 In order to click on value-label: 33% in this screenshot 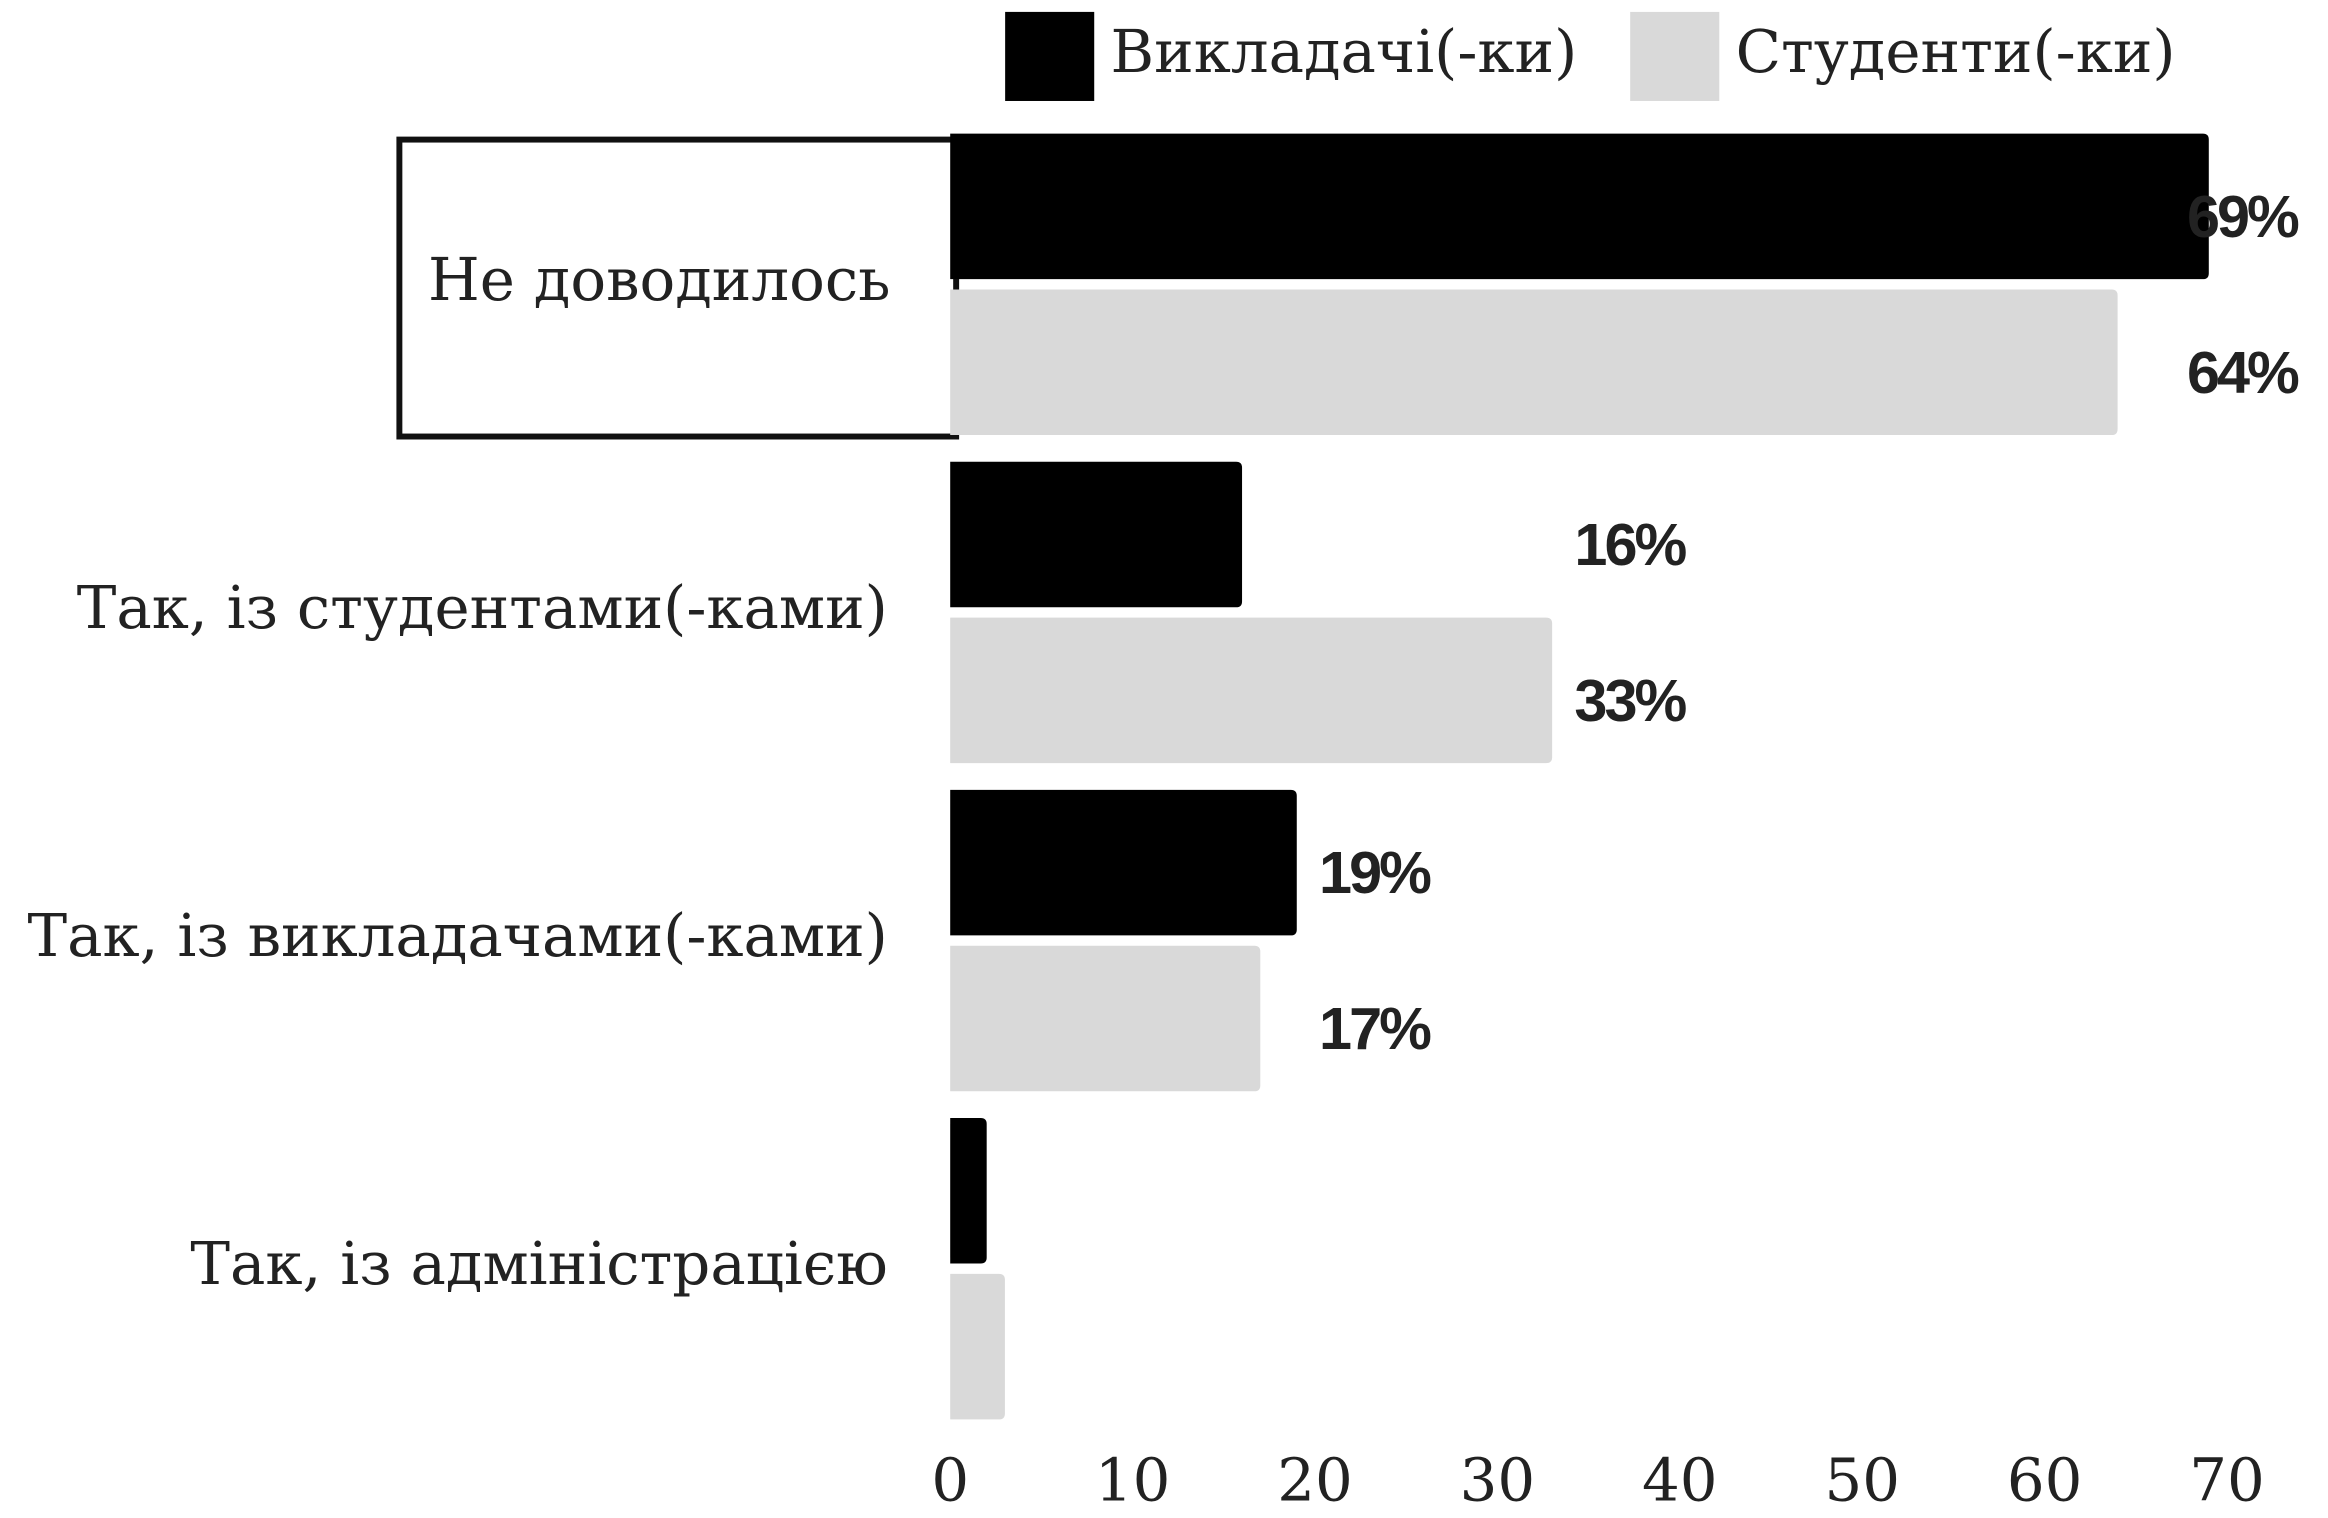, I will do `click(1630, 700)`.